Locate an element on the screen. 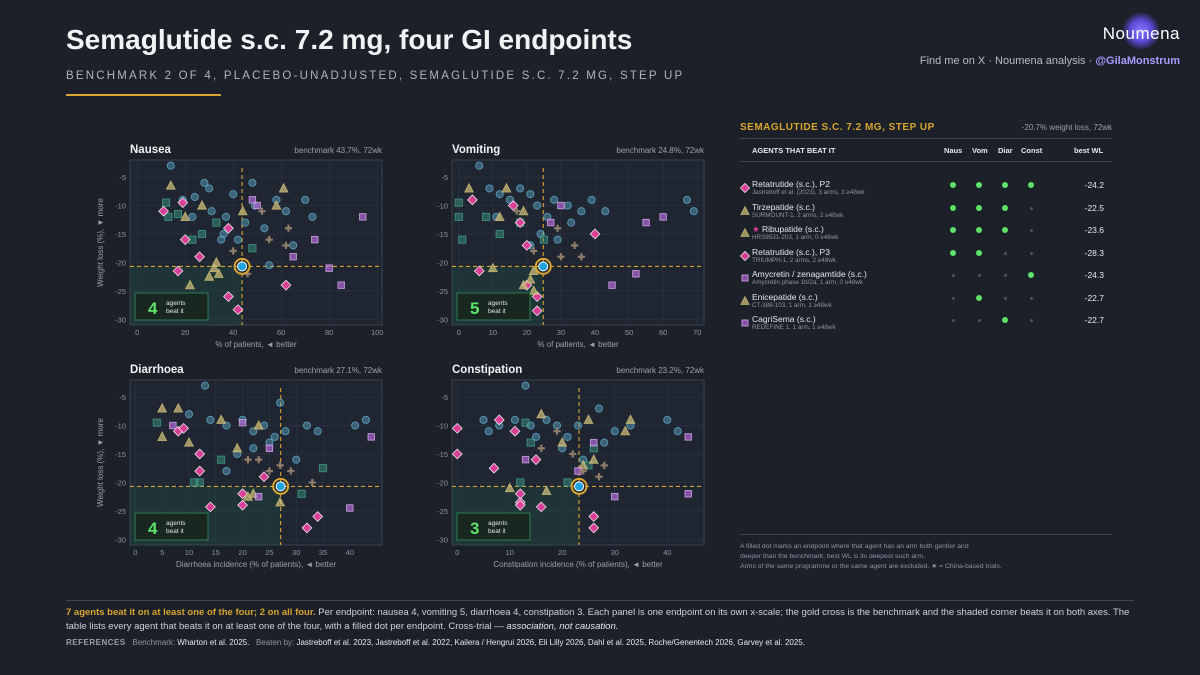  benchmark-note: benchmark 27.1%, 72wk is located at coordinates (338, 370).